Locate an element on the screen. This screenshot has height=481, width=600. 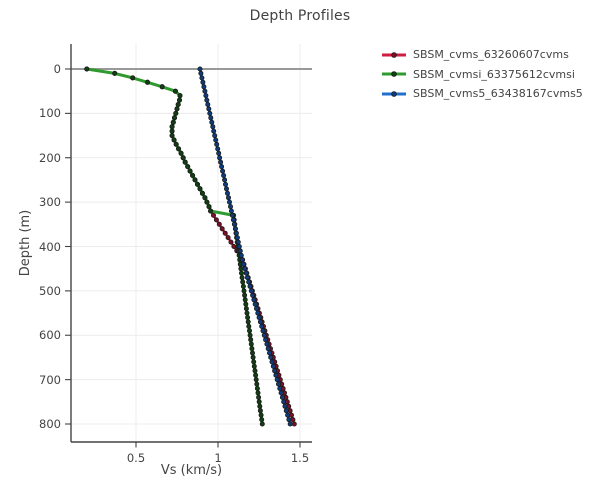
y-tick-label: 700 is located at coordinates (50, 379).